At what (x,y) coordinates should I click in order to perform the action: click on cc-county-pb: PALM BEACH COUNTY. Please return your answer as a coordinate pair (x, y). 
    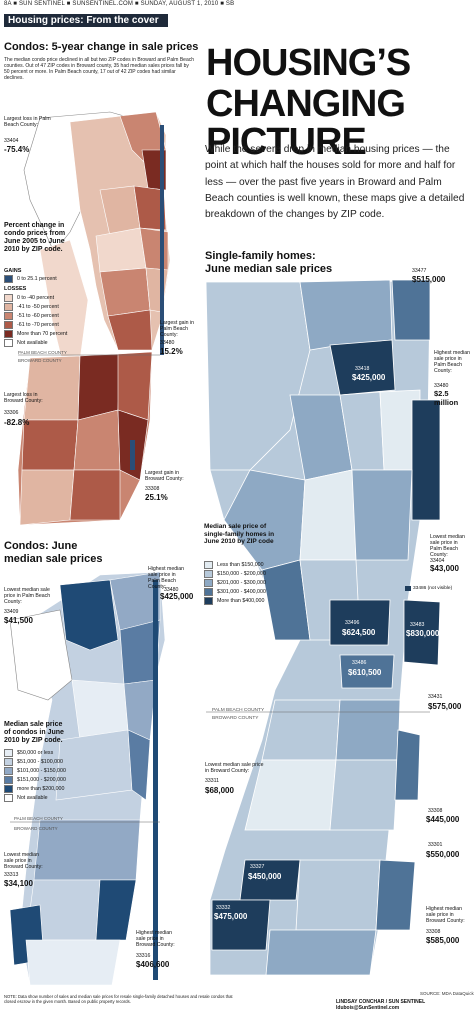
    Looking at the image, I should click on (42, 352).